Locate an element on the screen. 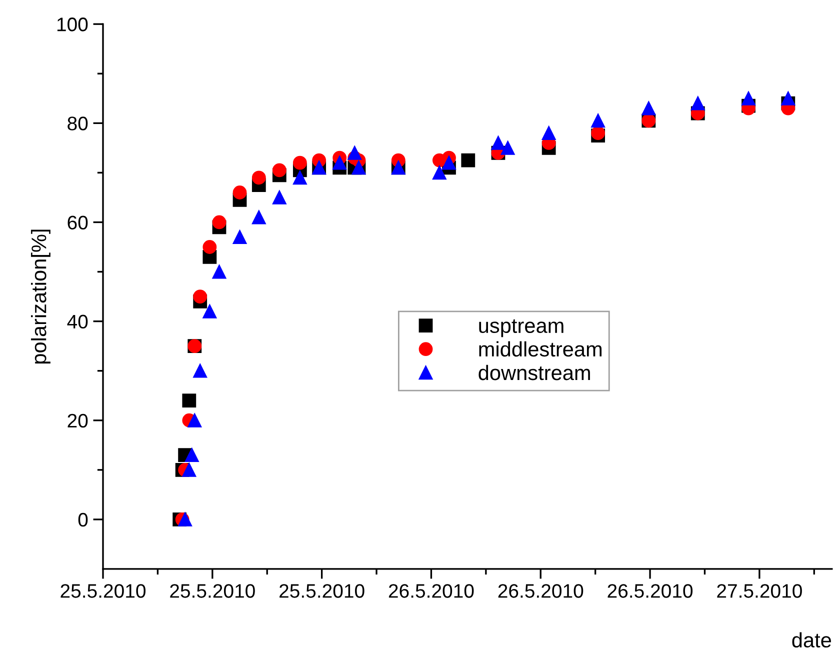 The height and width of the screenshot is (651, 834). y-tick-label: 40 is located at coordinates (77, 321).